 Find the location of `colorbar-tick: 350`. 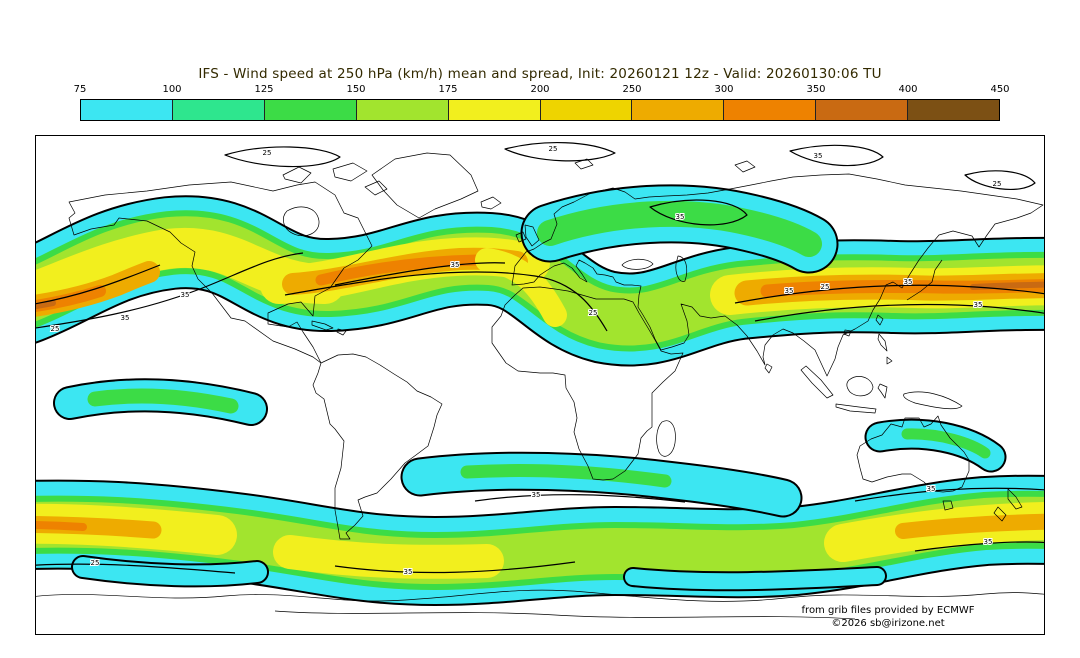

colorbar-tick: 350 is located at coordinates (816, 89).